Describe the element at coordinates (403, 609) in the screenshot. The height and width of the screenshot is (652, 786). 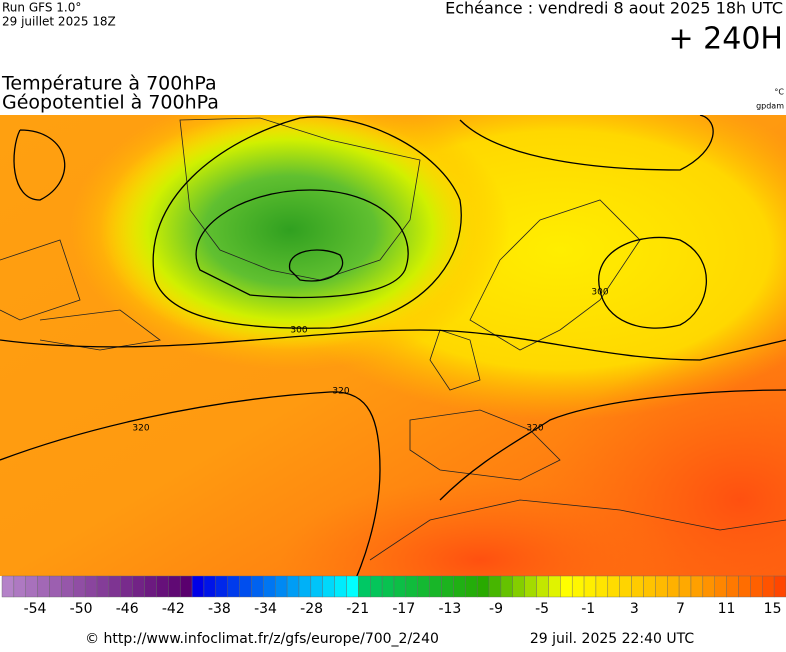
I see `colorbar-label: -17` at that location.